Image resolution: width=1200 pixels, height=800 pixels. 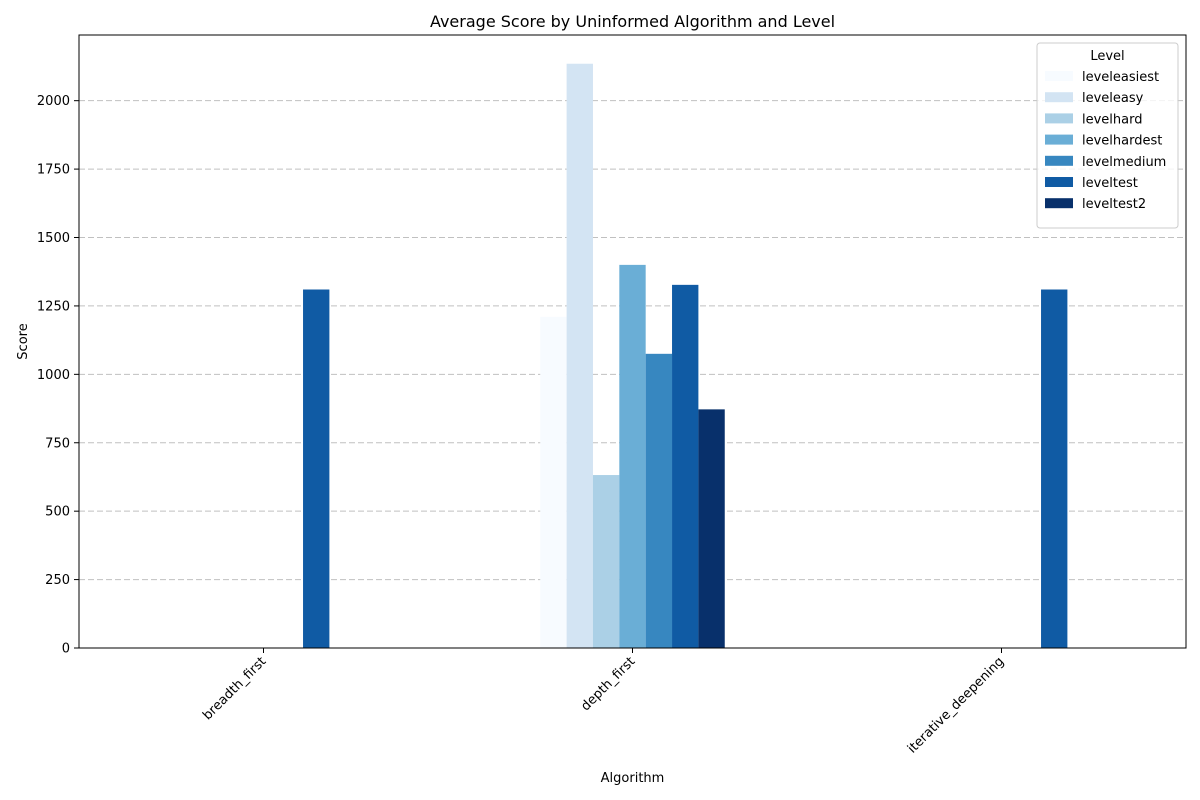 I want to click on bar-levelhardest-depth_first, so click(x=632, y=456).